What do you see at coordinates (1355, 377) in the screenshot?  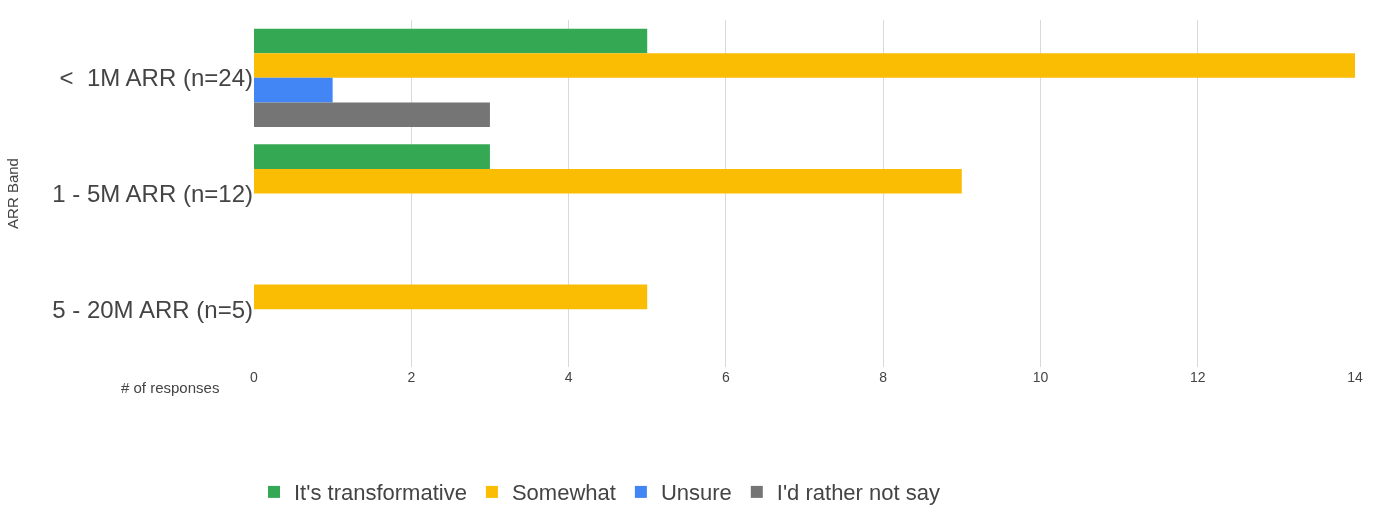 I see `x-tick-label: 14` at bounding box center [1355, 377].